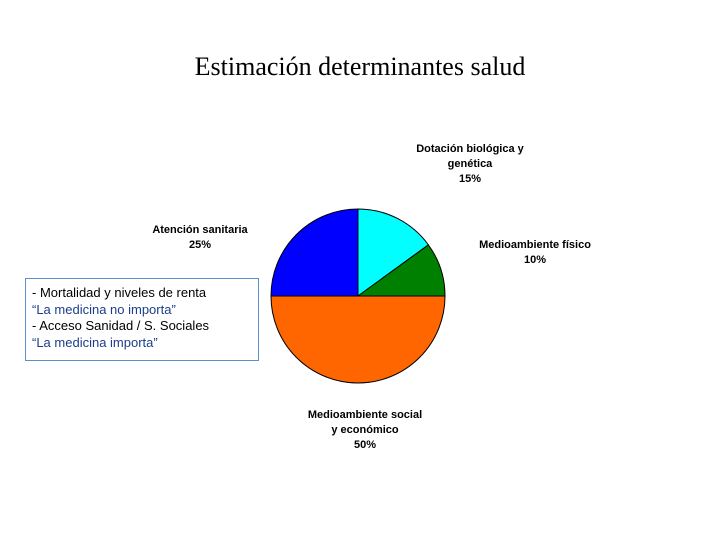 Image resolution: width=720 pixels, height=540 pixels. I want to click on note-line-3: - Acceso Sanidad / S. Sociales, so click(121, 325).